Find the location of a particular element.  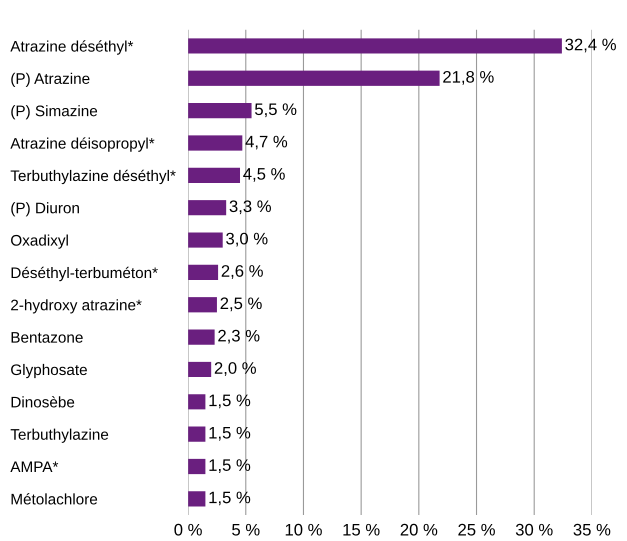

y-tick-label: Bentazone is located at coordinates (47, 337).